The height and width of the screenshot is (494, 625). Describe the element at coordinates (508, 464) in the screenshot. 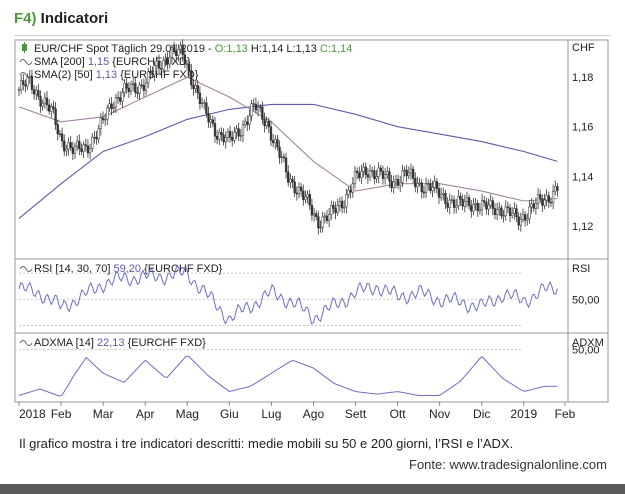

I see `figure-source: Fonte: www.tradesignalonline.com` at that location.